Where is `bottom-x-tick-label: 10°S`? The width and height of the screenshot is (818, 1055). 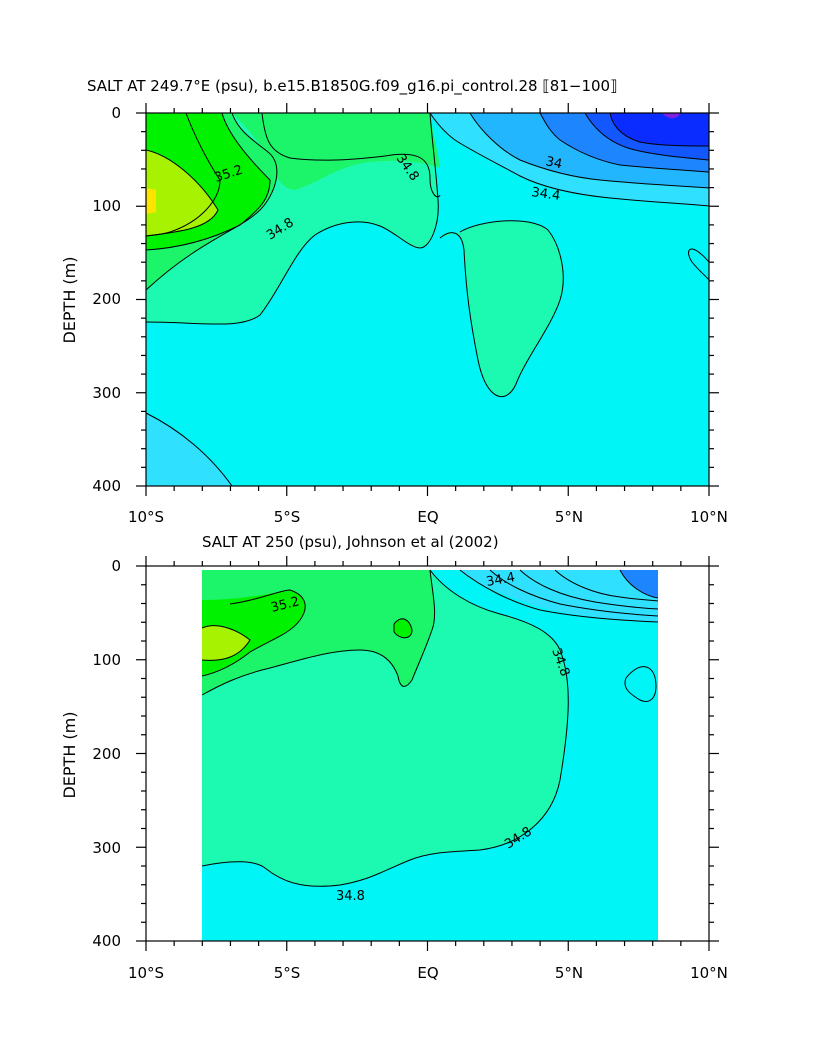 bottom-x-tick-label: 10°S is located at coordinates (146, 973).